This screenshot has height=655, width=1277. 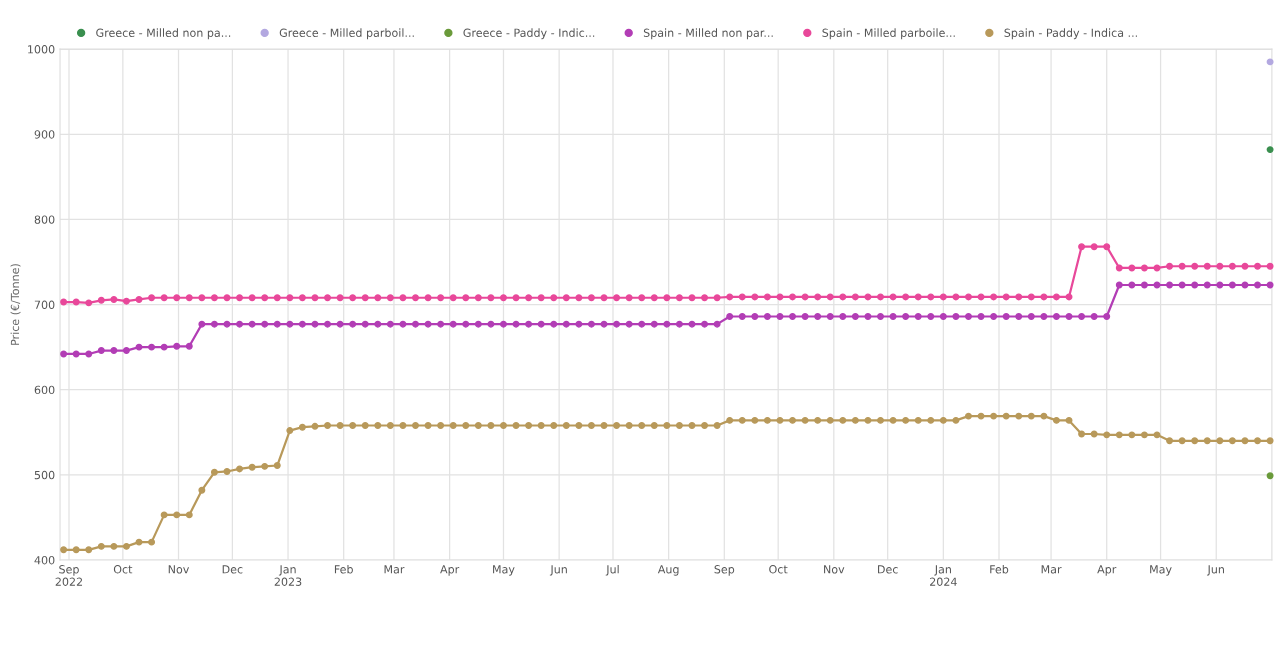 I want to click on x-tick-label: Jan 2023, so click(x=288, y=575).